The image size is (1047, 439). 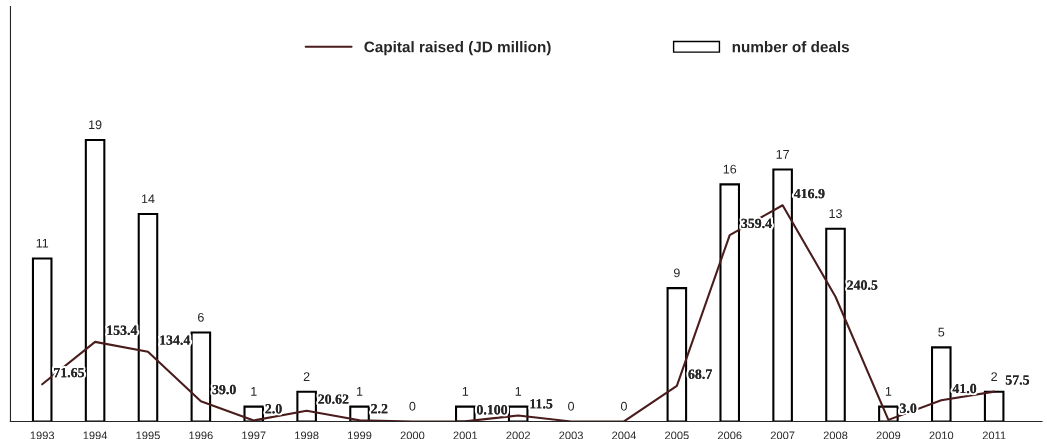 I want to click on x-tick-label: 2003, so click(x=571, y=435).